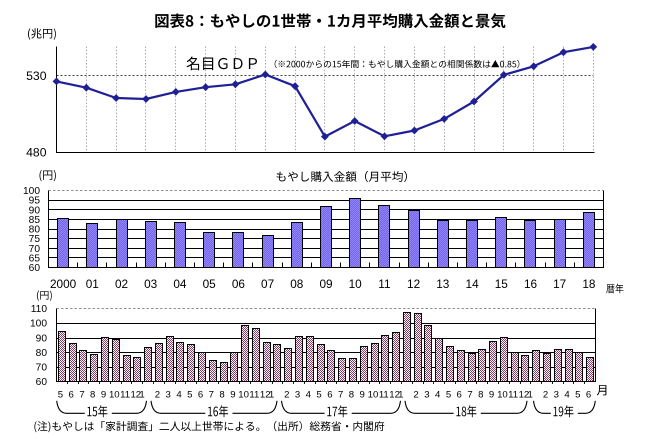 This screenshot has height=447, width=658. Describe the element at coordinates (36, 153) in the screenshot. I see `svg-text: 480` at that location.